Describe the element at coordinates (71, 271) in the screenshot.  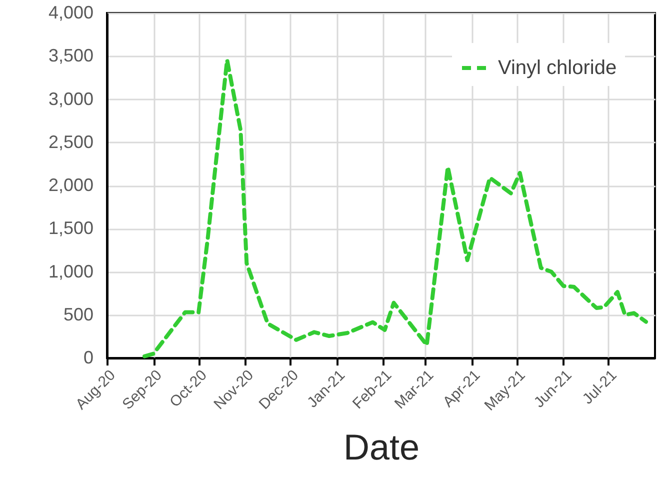
I see `y-tick-label: 1,000` at that location.